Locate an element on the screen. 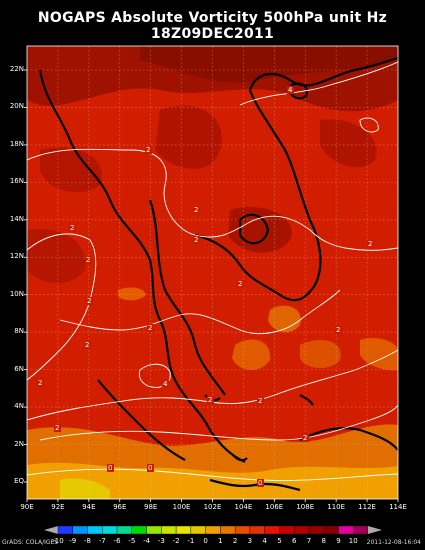 The height and width of the screenshot is (550, 425). lon-label: 98E is located at coordinates (150, 507).